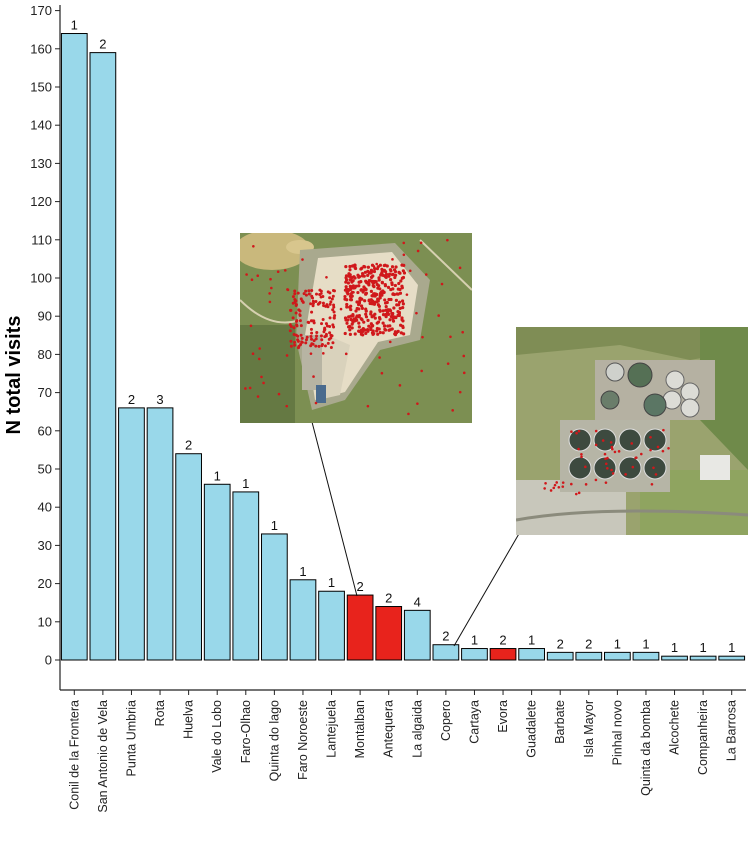  Describe the element at coordinates (41, 125) in the screenshot. I see `y-tick-label: 140` at that location.